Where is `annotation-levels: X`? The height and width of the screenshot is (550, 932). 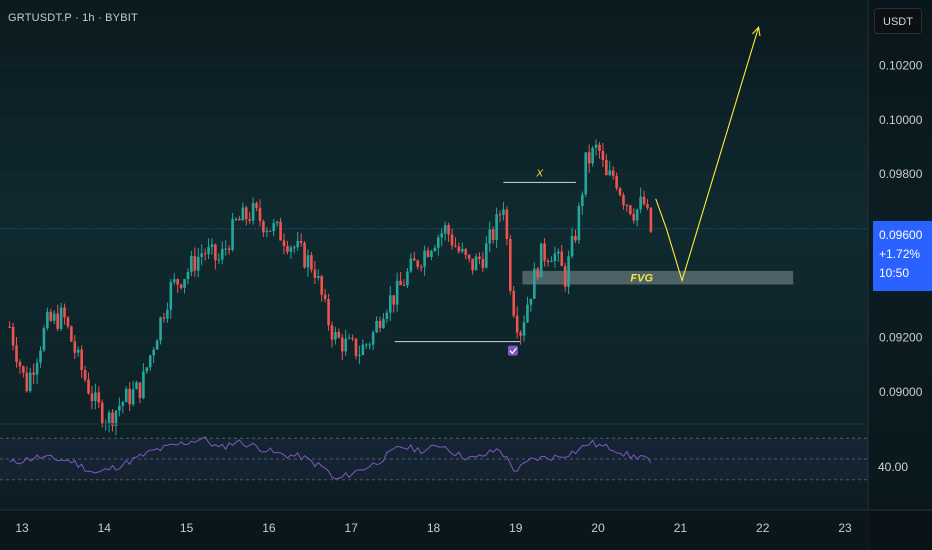 annotation-levels: X is located at coordinates (485, 262).